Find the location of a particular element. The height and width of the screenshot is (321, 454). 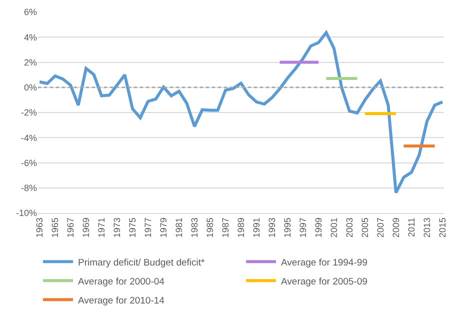

y-tick-label: -4% is located at coordinates (28, 137).